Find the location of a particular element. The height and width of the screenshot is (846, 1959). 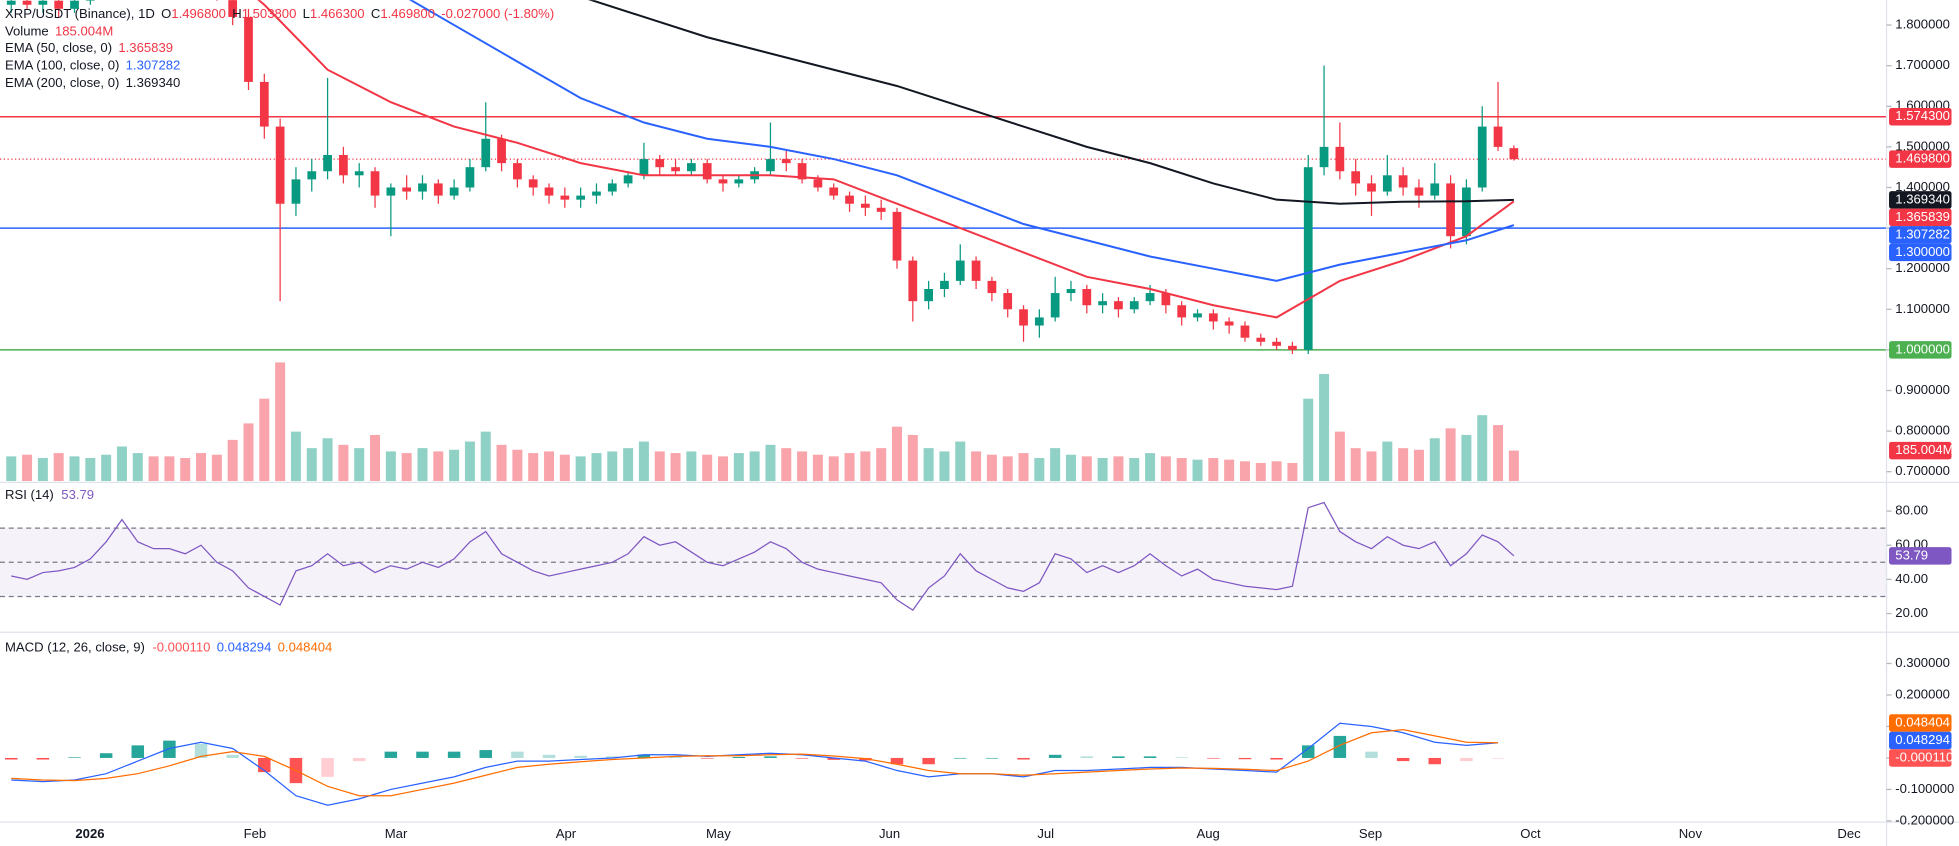

price-tag-label: 1.300000 is located at coordinates (1922, 251).